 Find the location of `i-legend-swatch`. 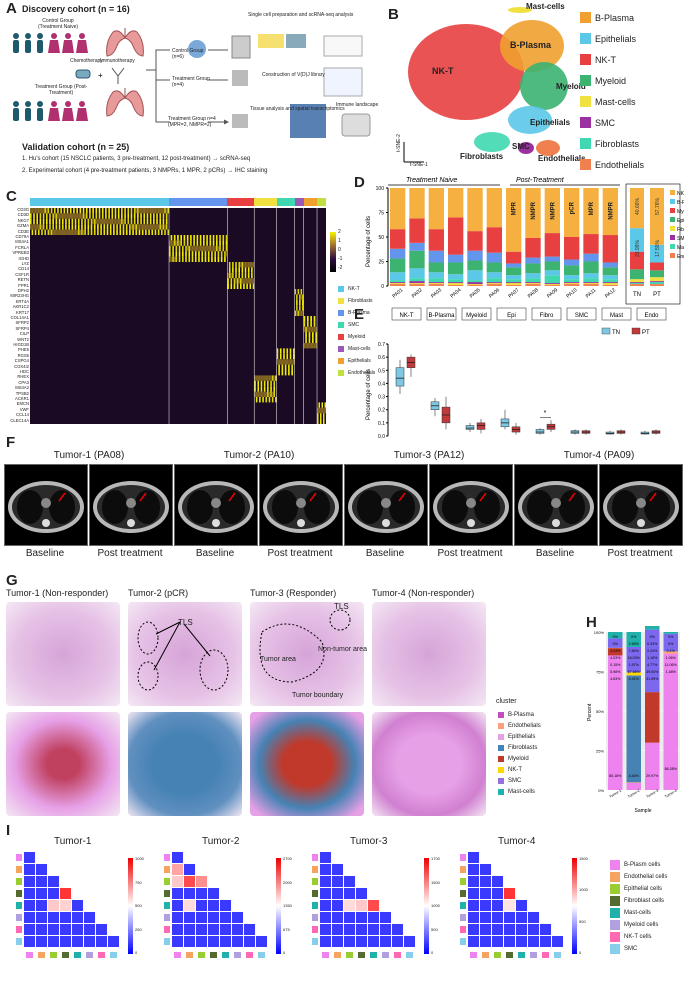

i-legend-swatch is located at coordinates (615, 913).